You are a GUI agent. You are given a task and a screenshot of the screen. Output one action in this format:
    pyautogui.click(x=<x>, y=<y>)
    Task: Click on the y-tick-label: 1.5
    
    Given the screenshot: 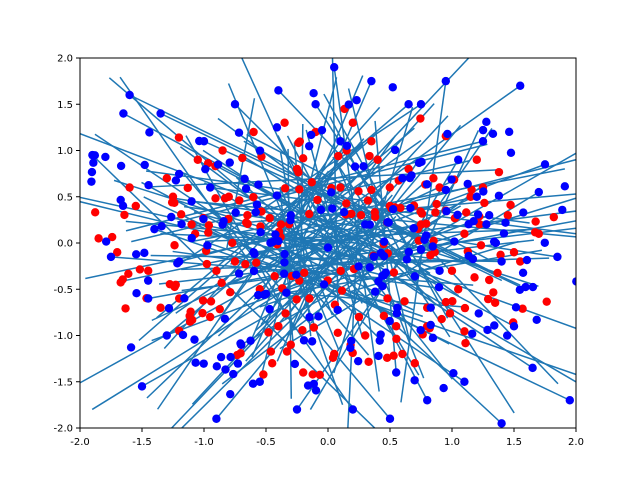 What is the action you would take?
    pyautogui.click(x=65, y=105)
    